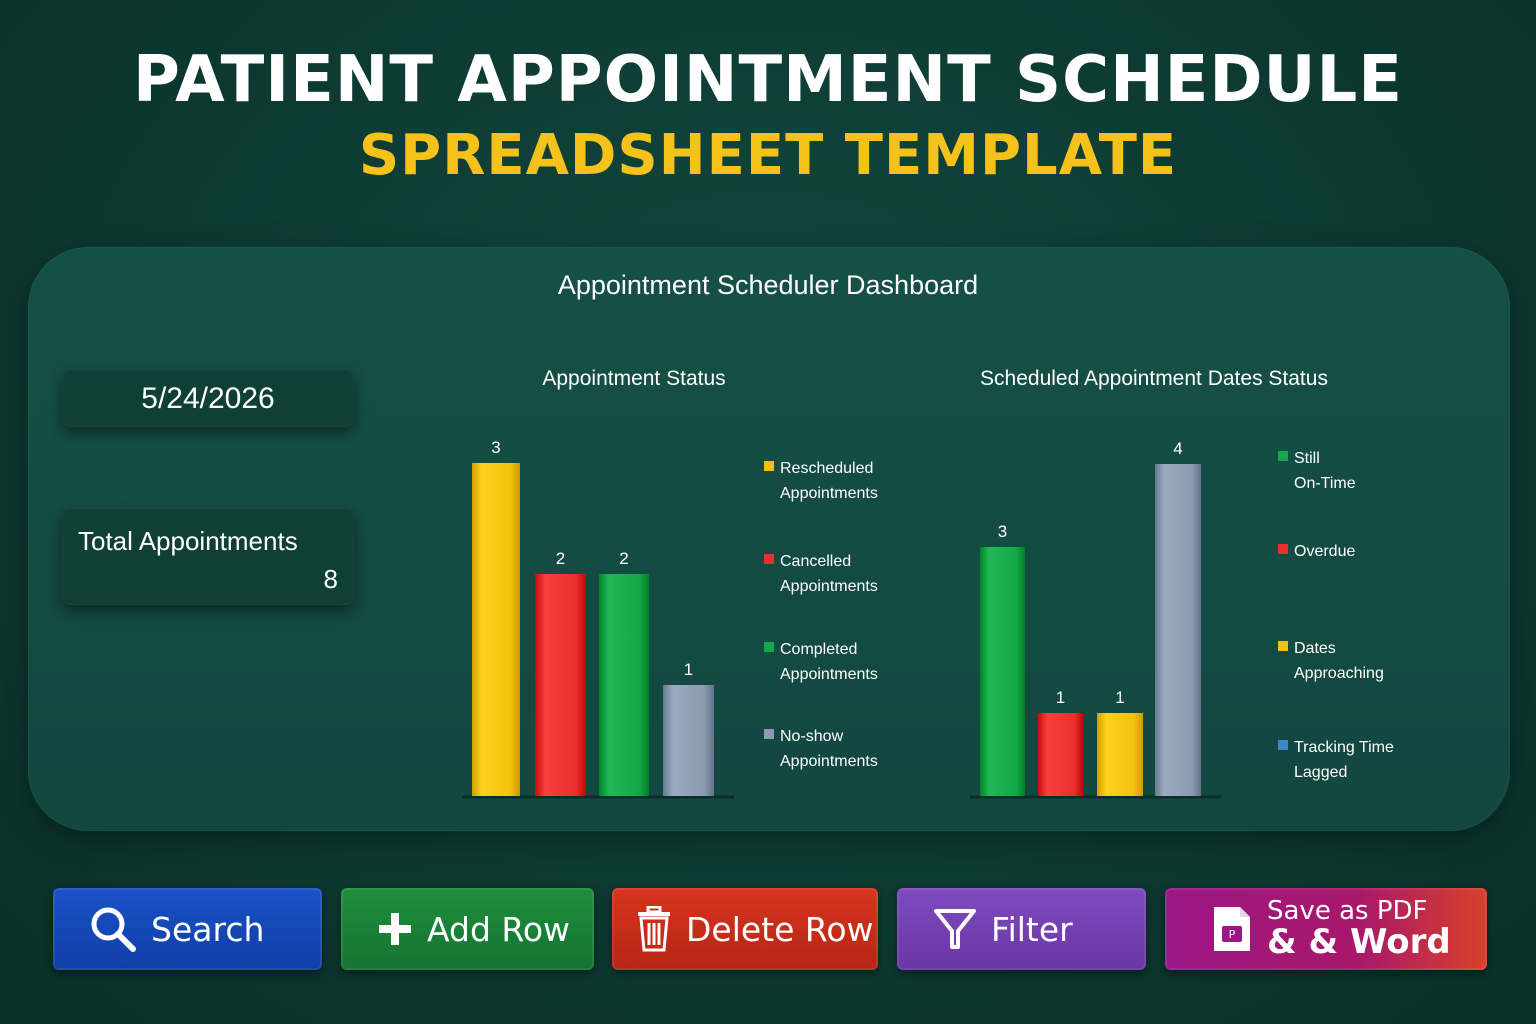 Image resolution: width=1536 pixels, height=1024 pixels. Describe the element at coordinates (829, 662) in the screenshot. I see `legend-label: Completed Appointments` at that location.